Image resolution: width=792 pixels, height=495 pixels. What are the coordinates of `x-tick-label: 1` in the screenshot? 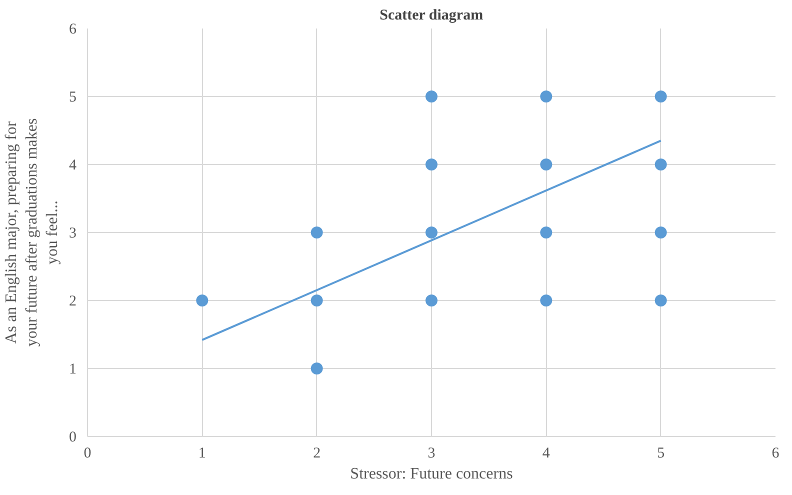 It's located at (202, 454).